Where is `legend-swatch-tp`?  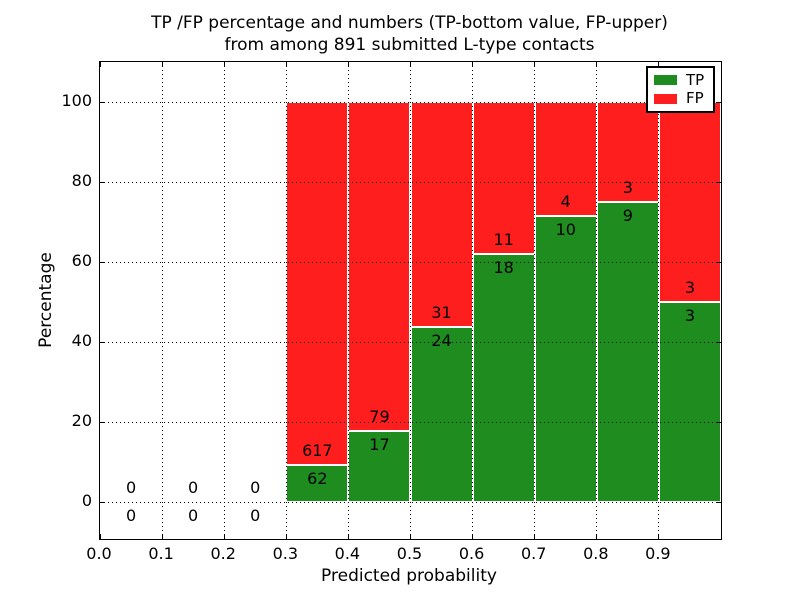 legend-swatch-tp is located at coordinates (665, 80).